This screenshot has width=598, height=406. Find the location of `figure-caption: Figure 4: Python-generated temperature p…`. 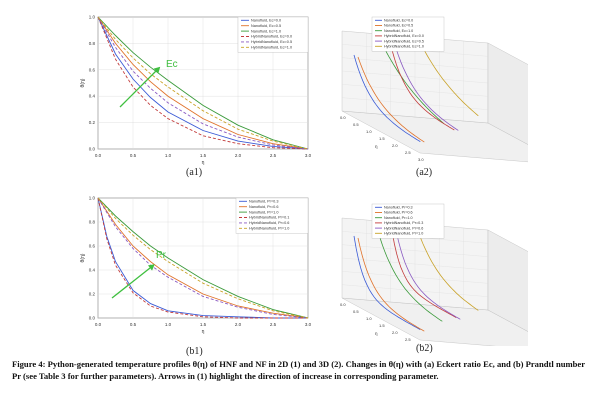

figure-caption: Figure 4: Python-generated temperature p… is located at coordinates (298, 370).